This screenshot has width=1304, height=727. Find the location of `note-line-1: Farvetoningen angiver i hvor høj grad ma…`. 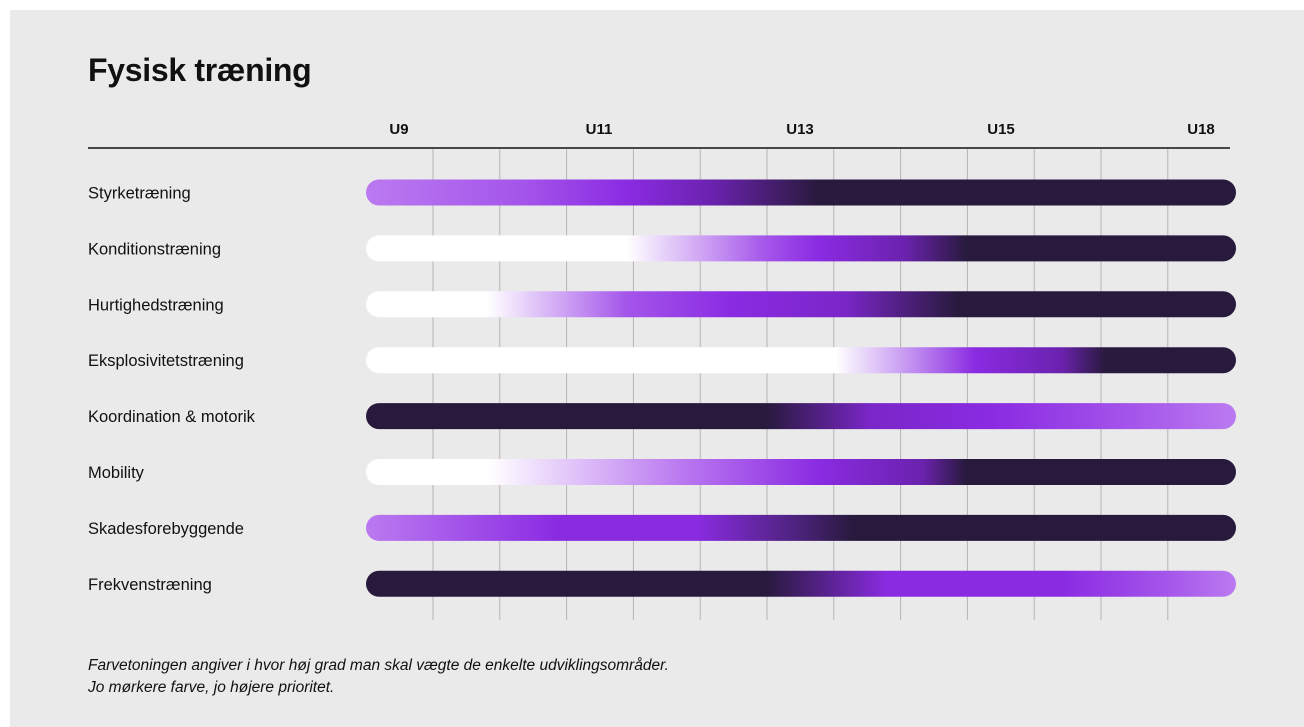

note-line-1: Farvetoningen angiver i hvor høj grad ma… is located at coordinates (378, 665).